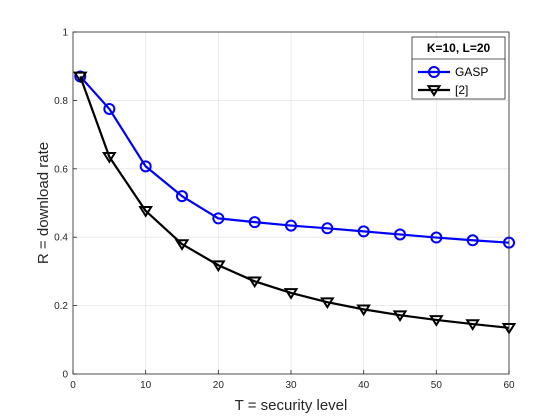 This screenshot has width=560, height=420. I want to click on x-tick-label: 50, so click(437, 385).